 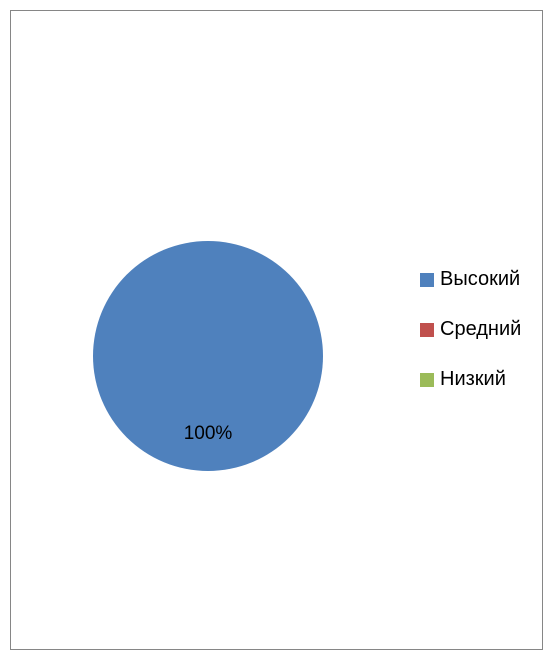 I want to click on legend-label-low: Низкий, so click(x=473, y=379).